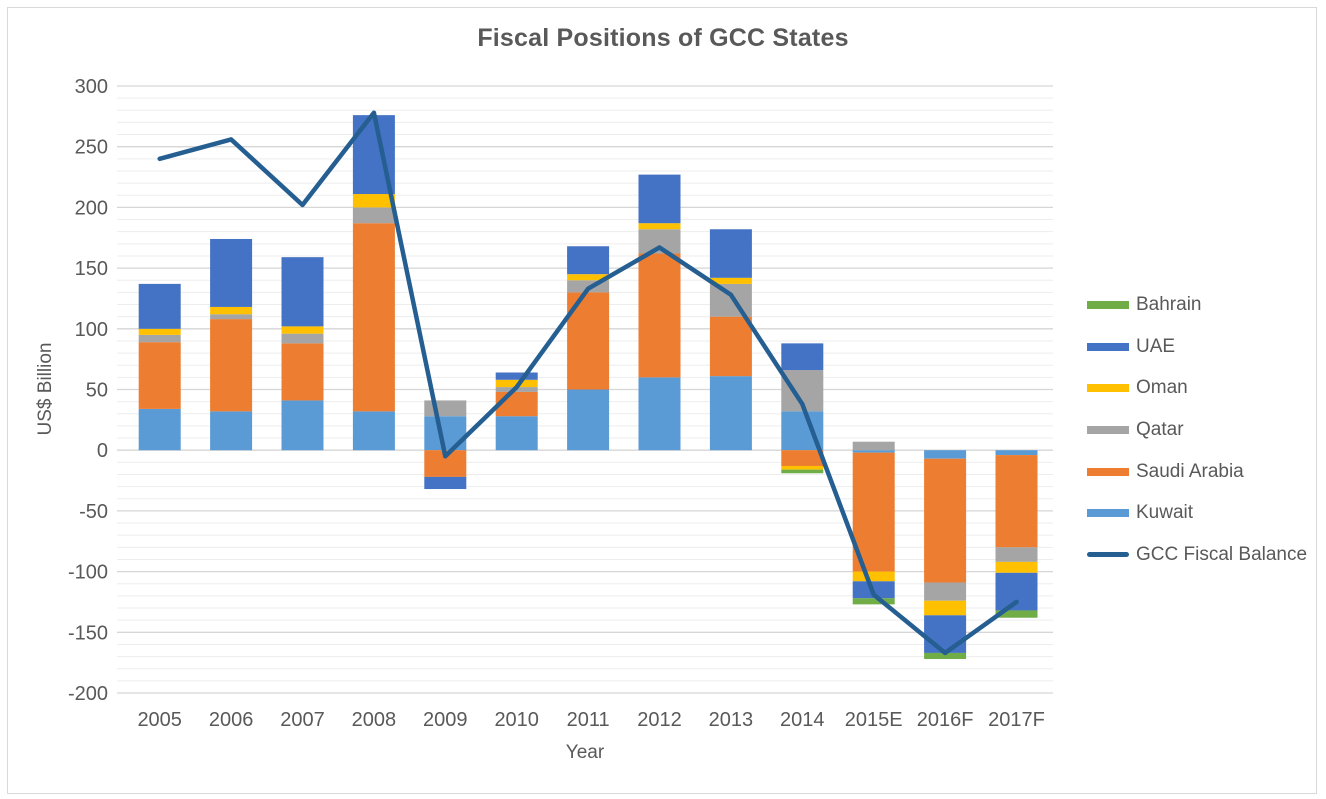 Image resolution: width=1326 pixels, height=799 pixels. What do you see at coordinates (945, 656) in the screenshot?
I see `bar-bahrain-2016f` at bounding box center [945, 656].